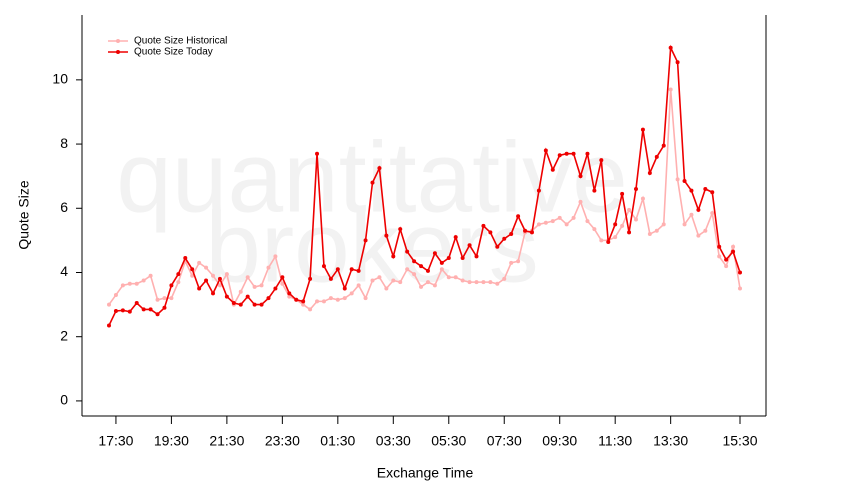 The width and height of the screenshot is (850, 500). What do you see at coordinates (425, 473) in the screenshot?
I see `x-axis-label: Exchange Time` at bounding box center [425, 473].